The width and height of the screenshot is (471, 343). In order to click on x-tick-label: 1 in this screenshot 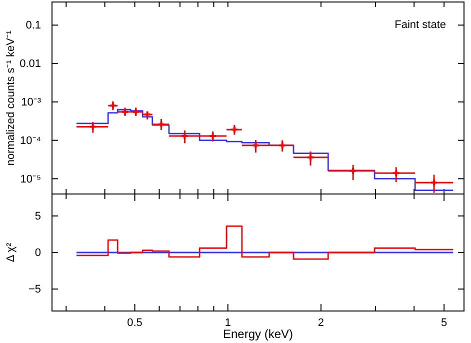, I will do `click(227, 323)`.